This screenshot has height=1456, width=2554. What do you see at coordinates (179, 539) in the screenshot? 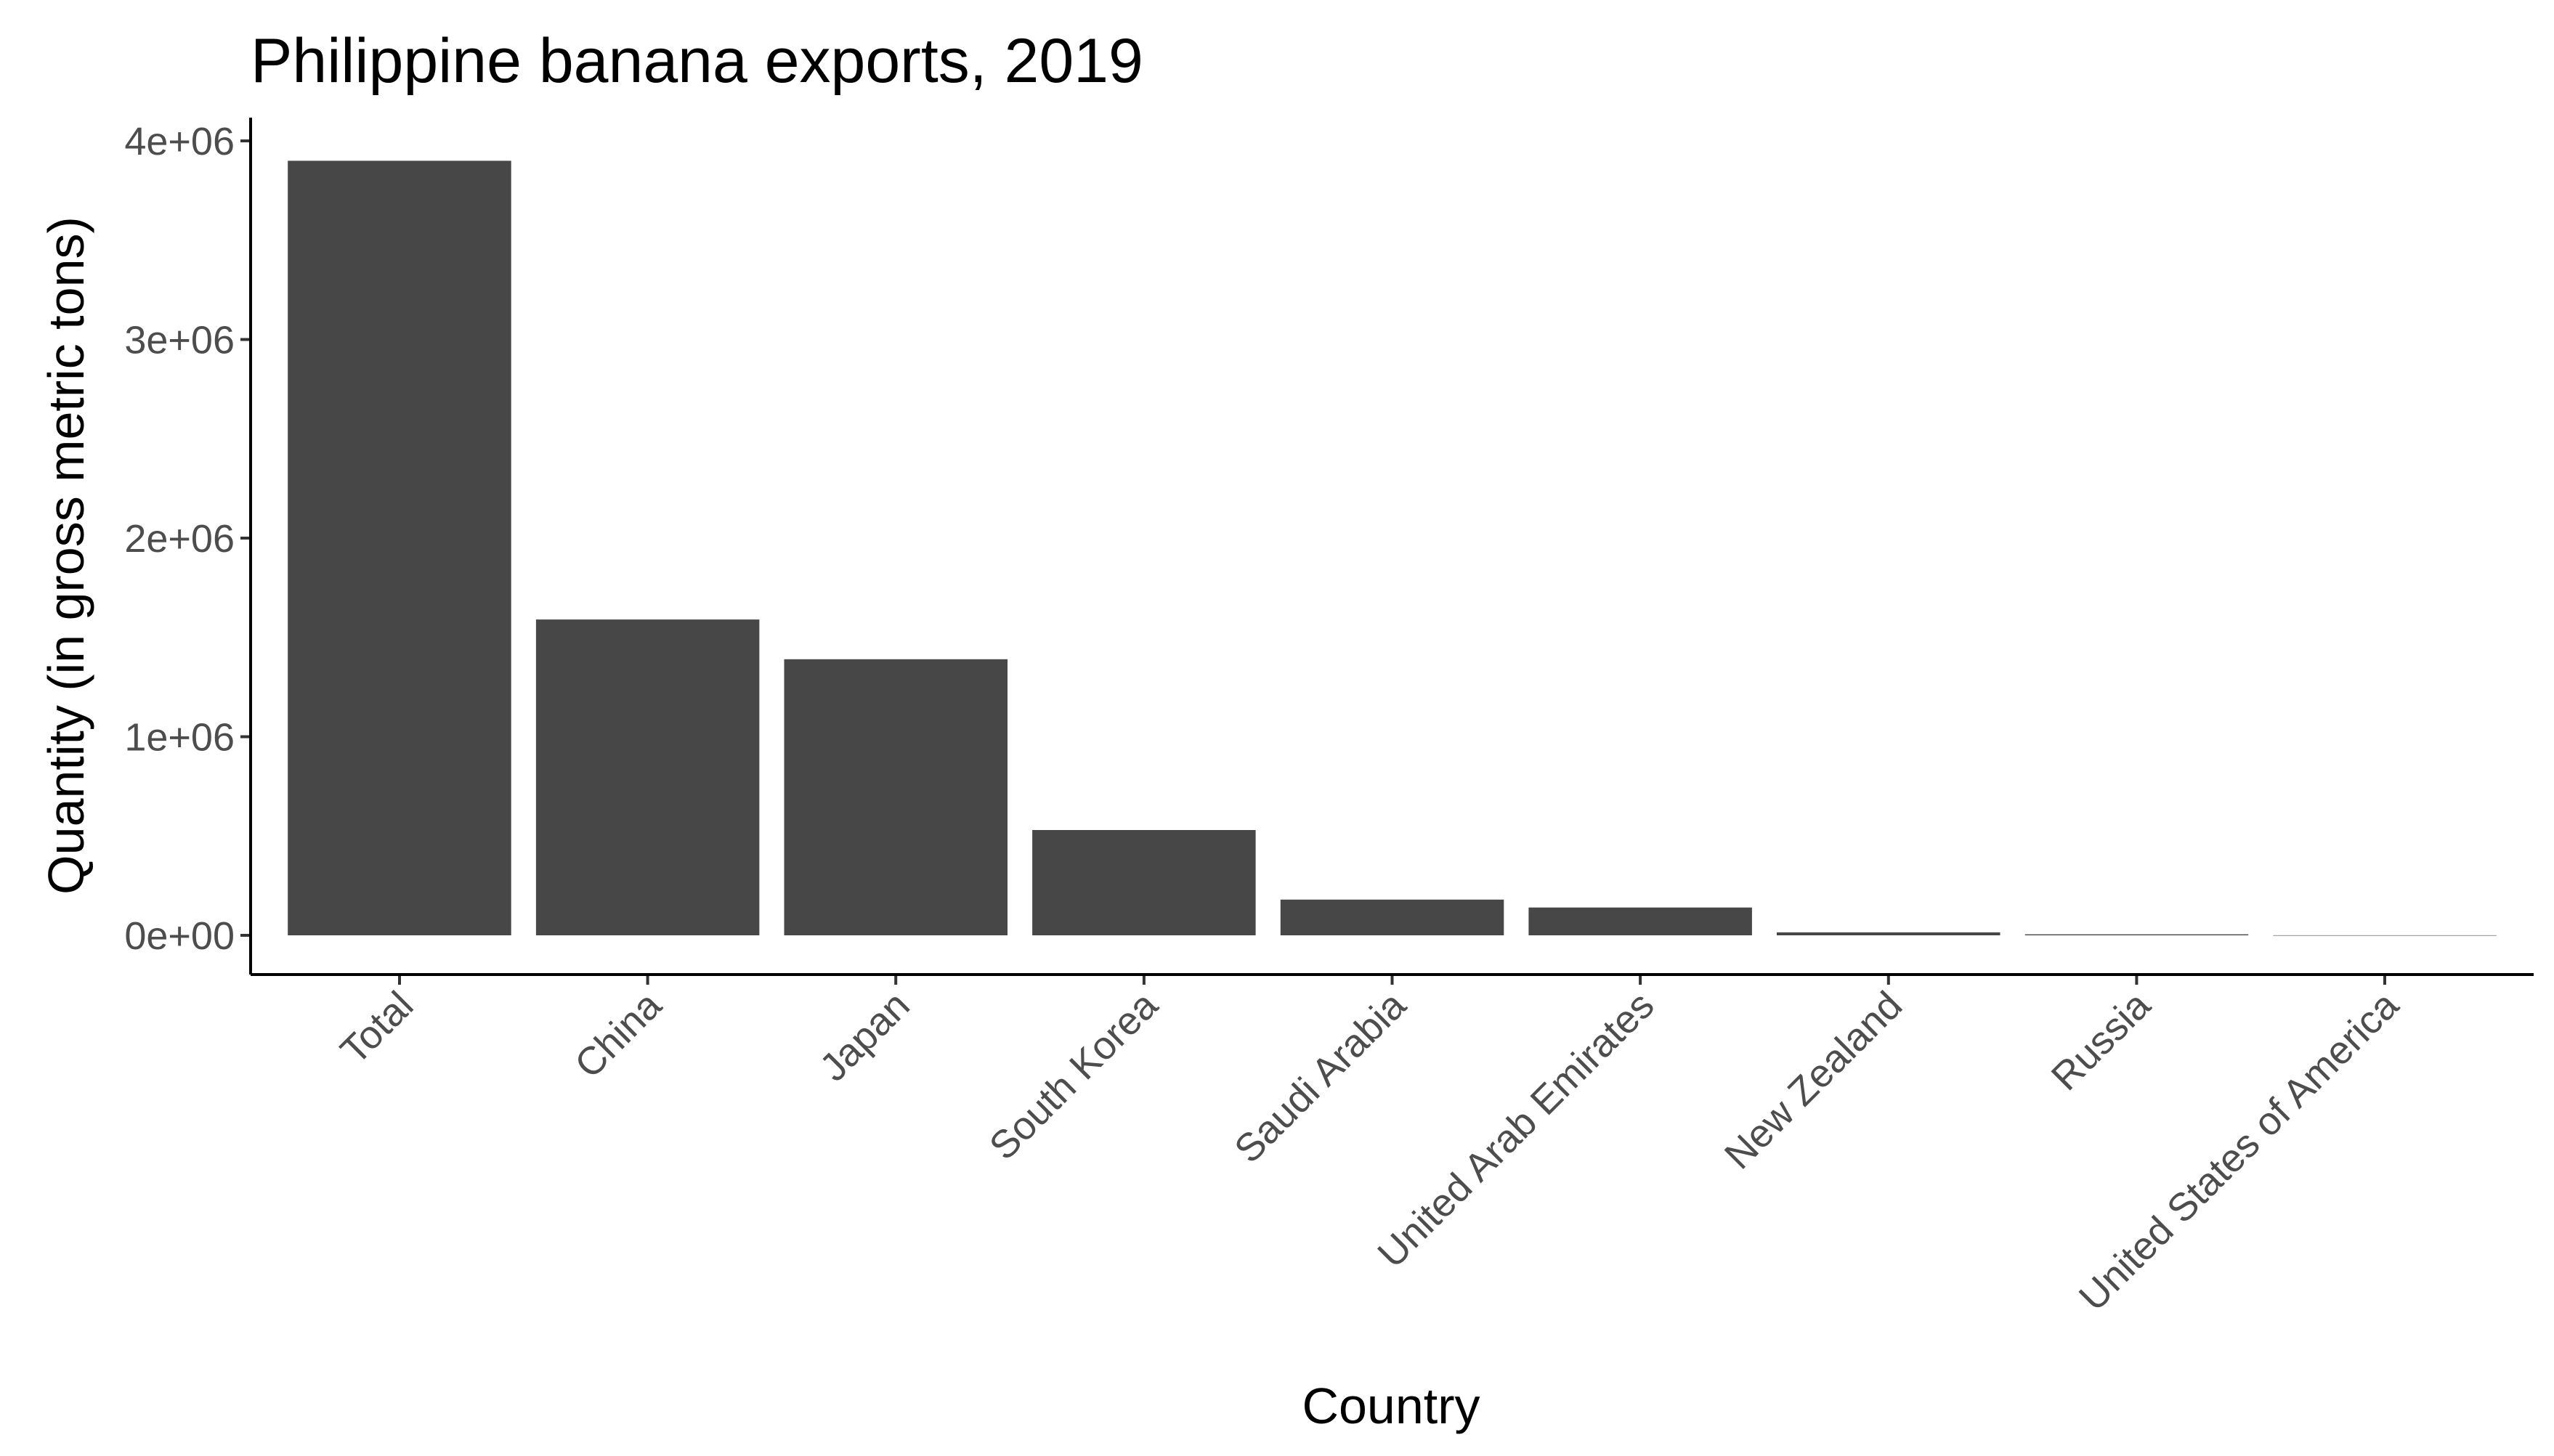
I see `y-tick-label: 2e+06` at bounding box center [179, 539].